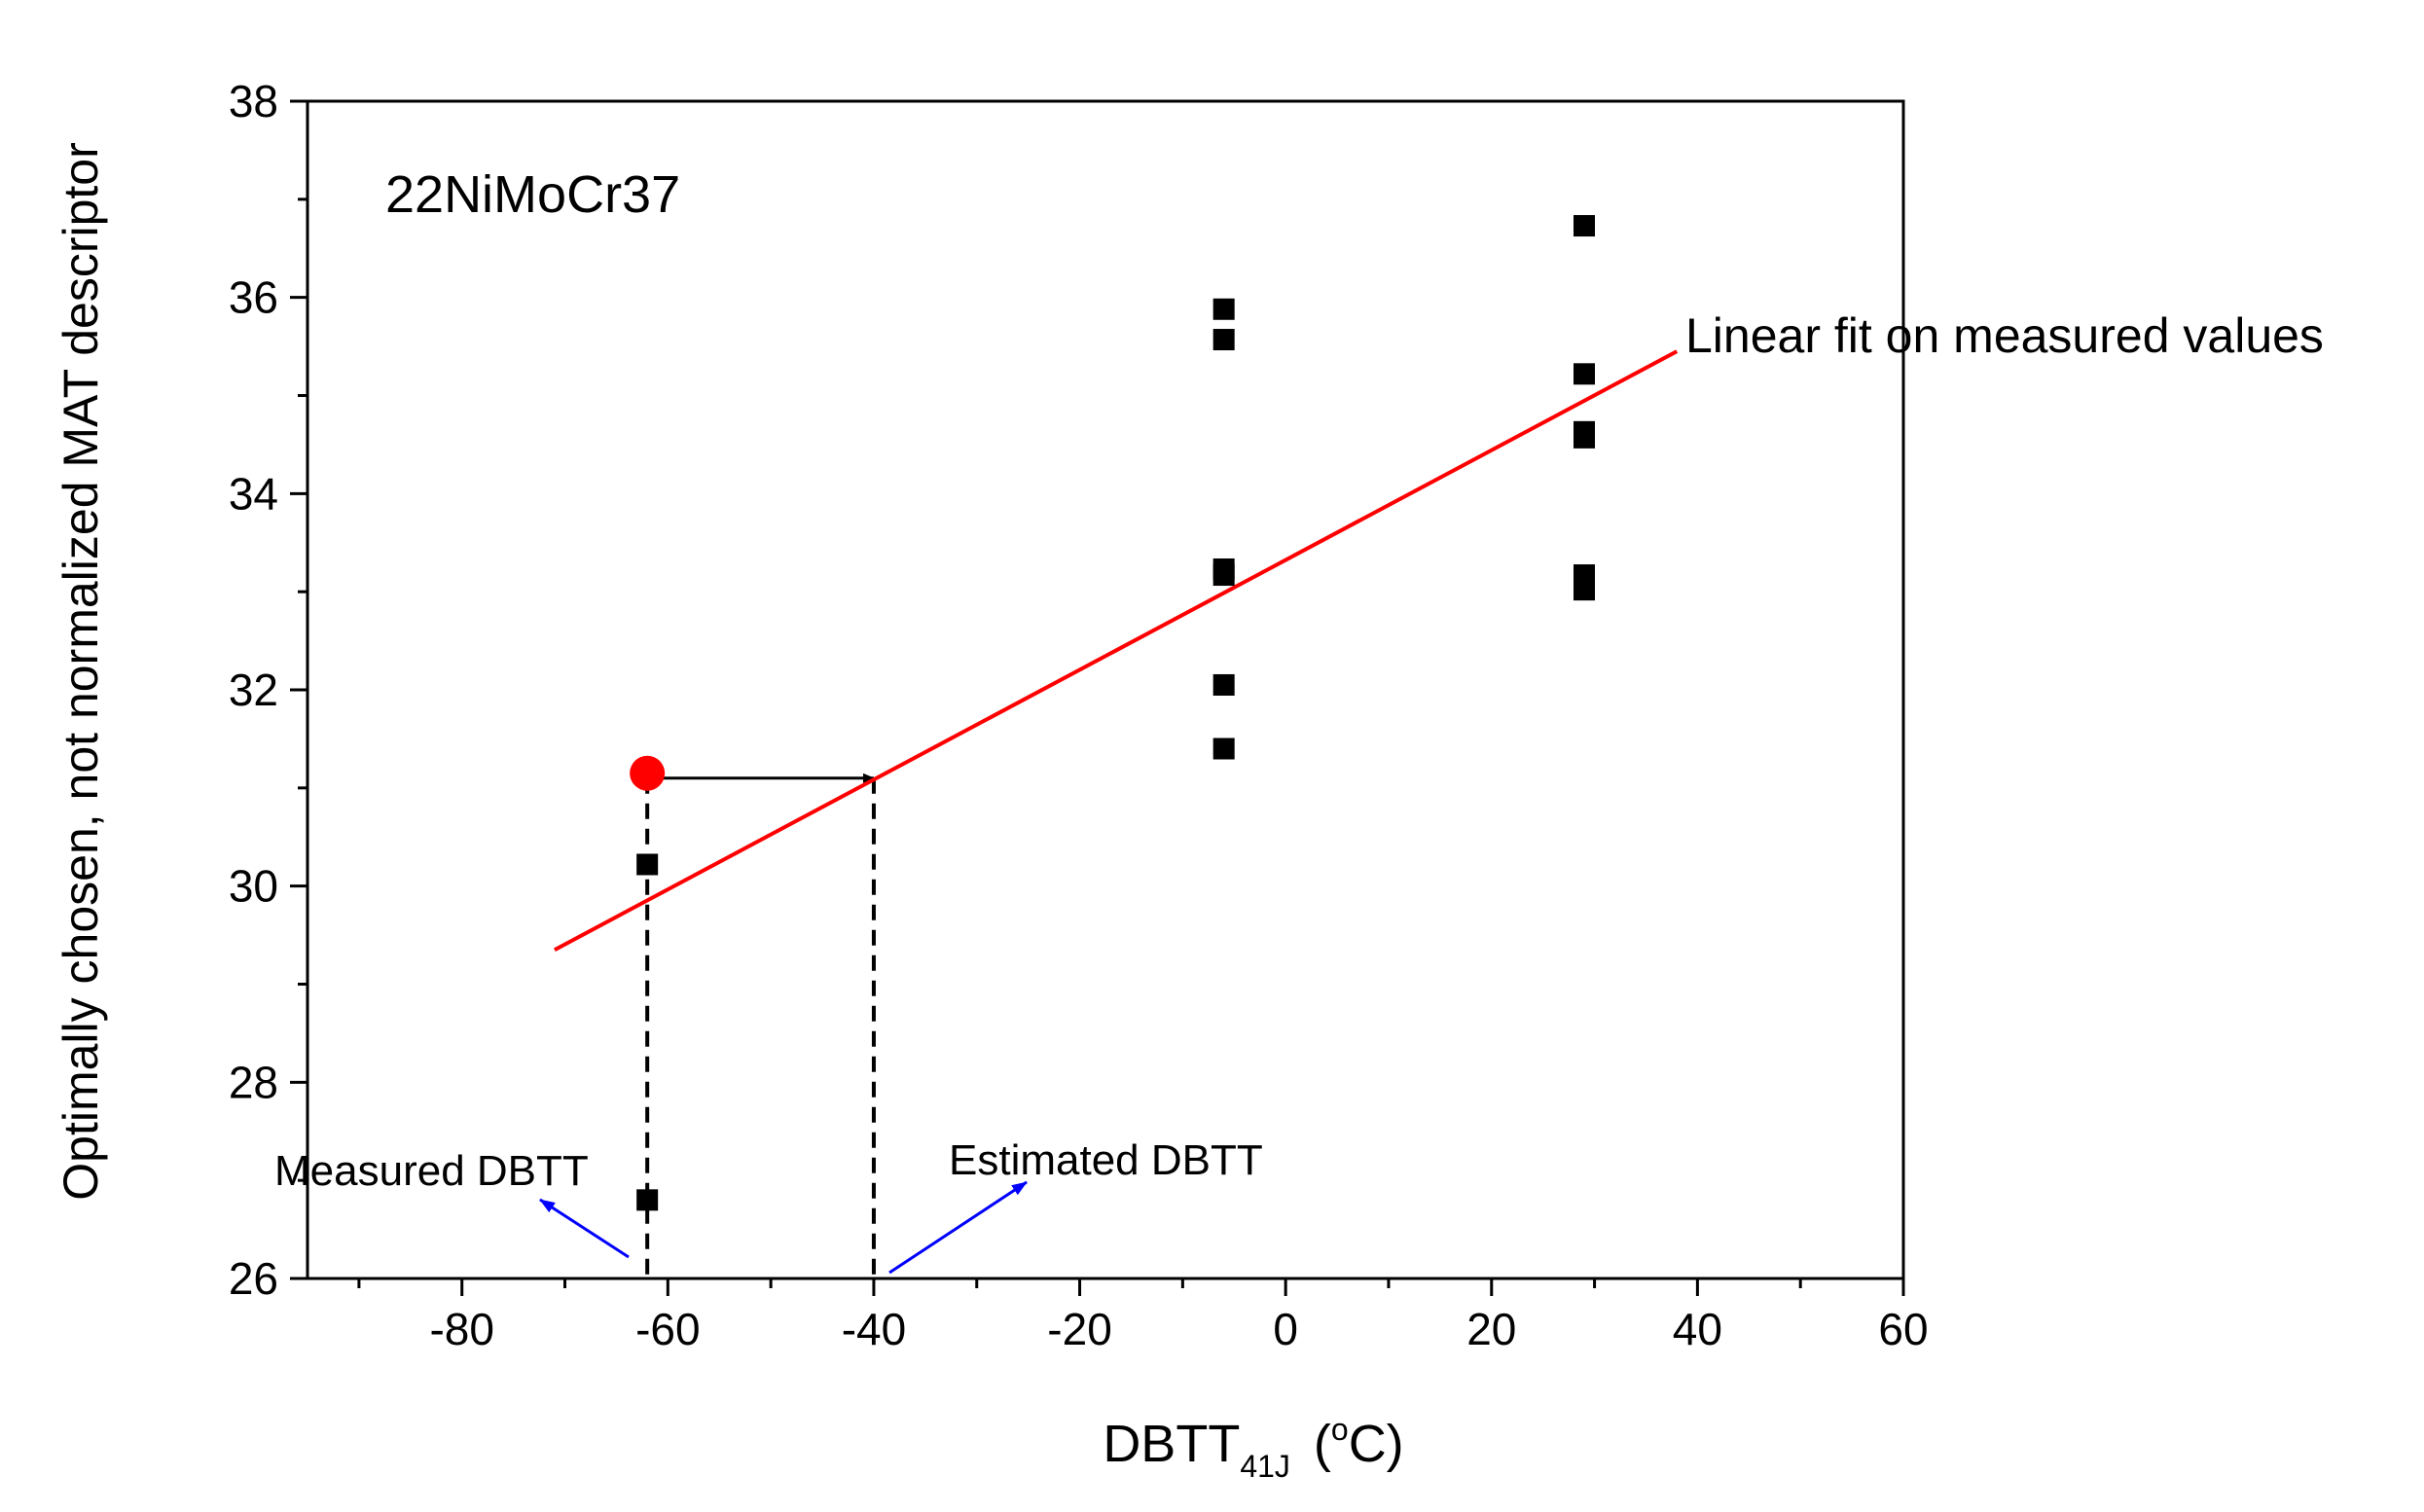 The width and height of the screenshot is (2424, 1512). Describe the element at coordinates (1491, 1329) in the screenshot. I see `x-tick-label: 20` at that location.